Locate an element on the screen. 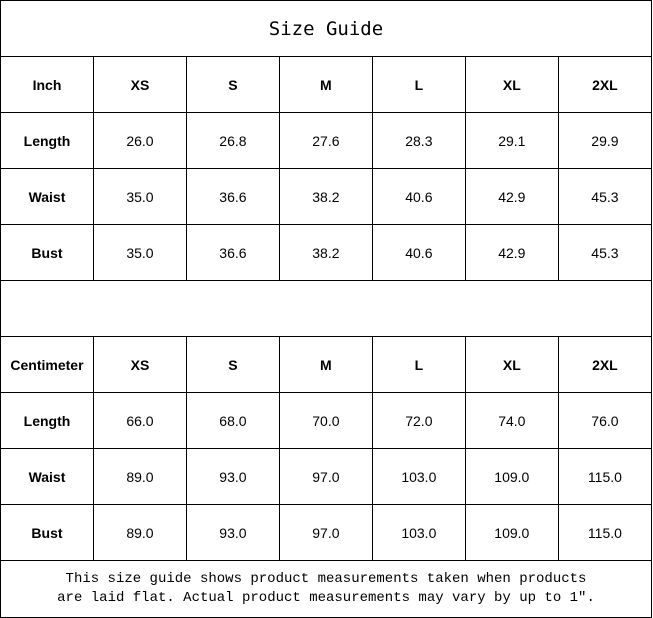 Image resolution: width=653 pixels, height=618 pixels. cm-unit-label: Centimeter is located at coordinates (47, 364).